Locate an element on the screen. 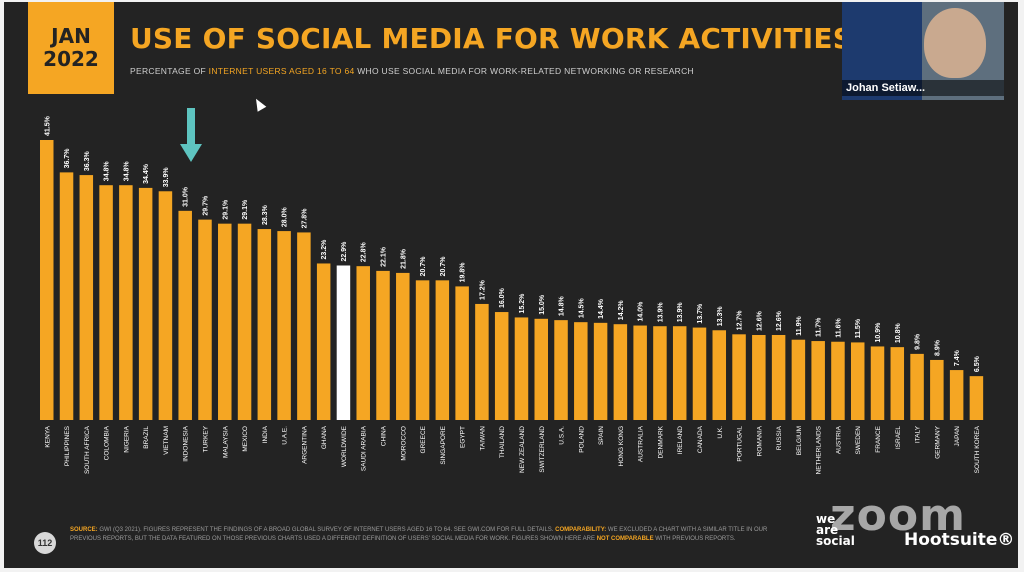 Image resolution: width=1024 pixels, height=572 pixels. value-label: 27.8% is located at coordinates (304, 218).